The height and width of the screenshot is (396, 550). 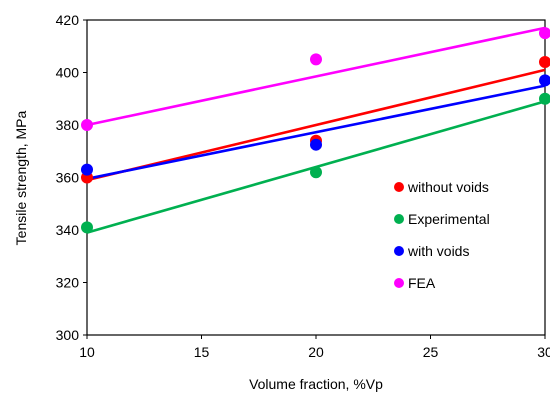 I want to click on x-tick-label: 10, so click(x=87, y=352).